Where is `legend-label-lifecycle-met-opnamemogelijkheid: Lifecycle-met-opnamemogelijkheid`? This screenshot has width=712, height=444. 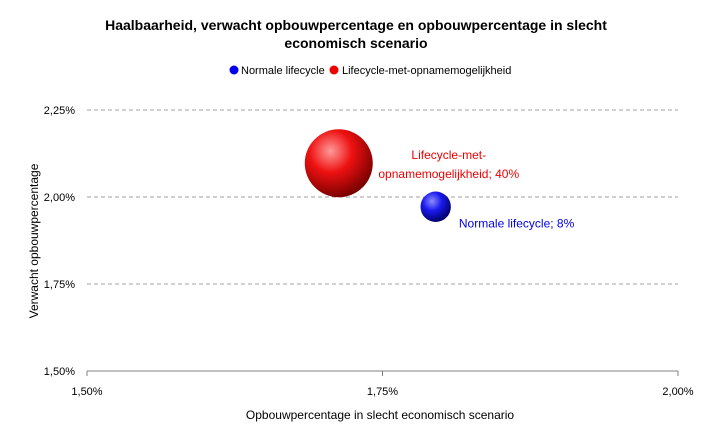 legend-label-lifecycle-met-opnamemogelijkheid: Lifecycle-met-opnamemogelijkheid is located at coordinates (426, 71).